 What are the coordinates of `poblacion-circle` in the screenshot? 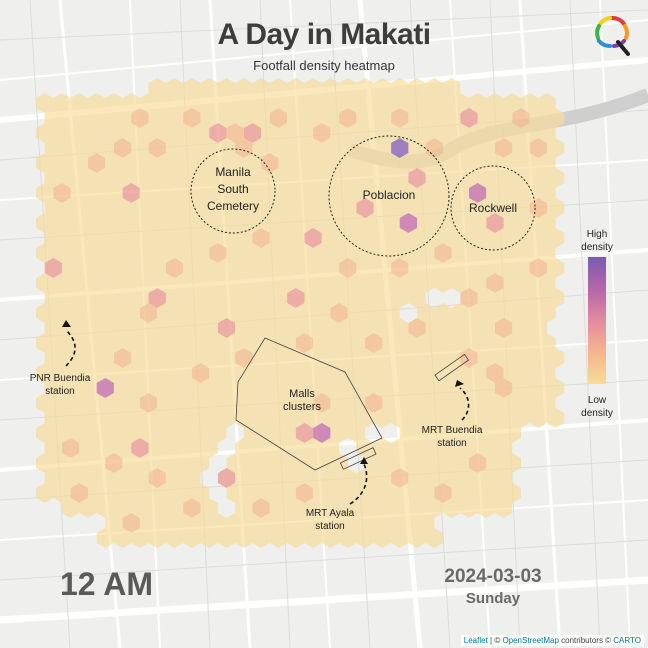 It's located at (389, 196).